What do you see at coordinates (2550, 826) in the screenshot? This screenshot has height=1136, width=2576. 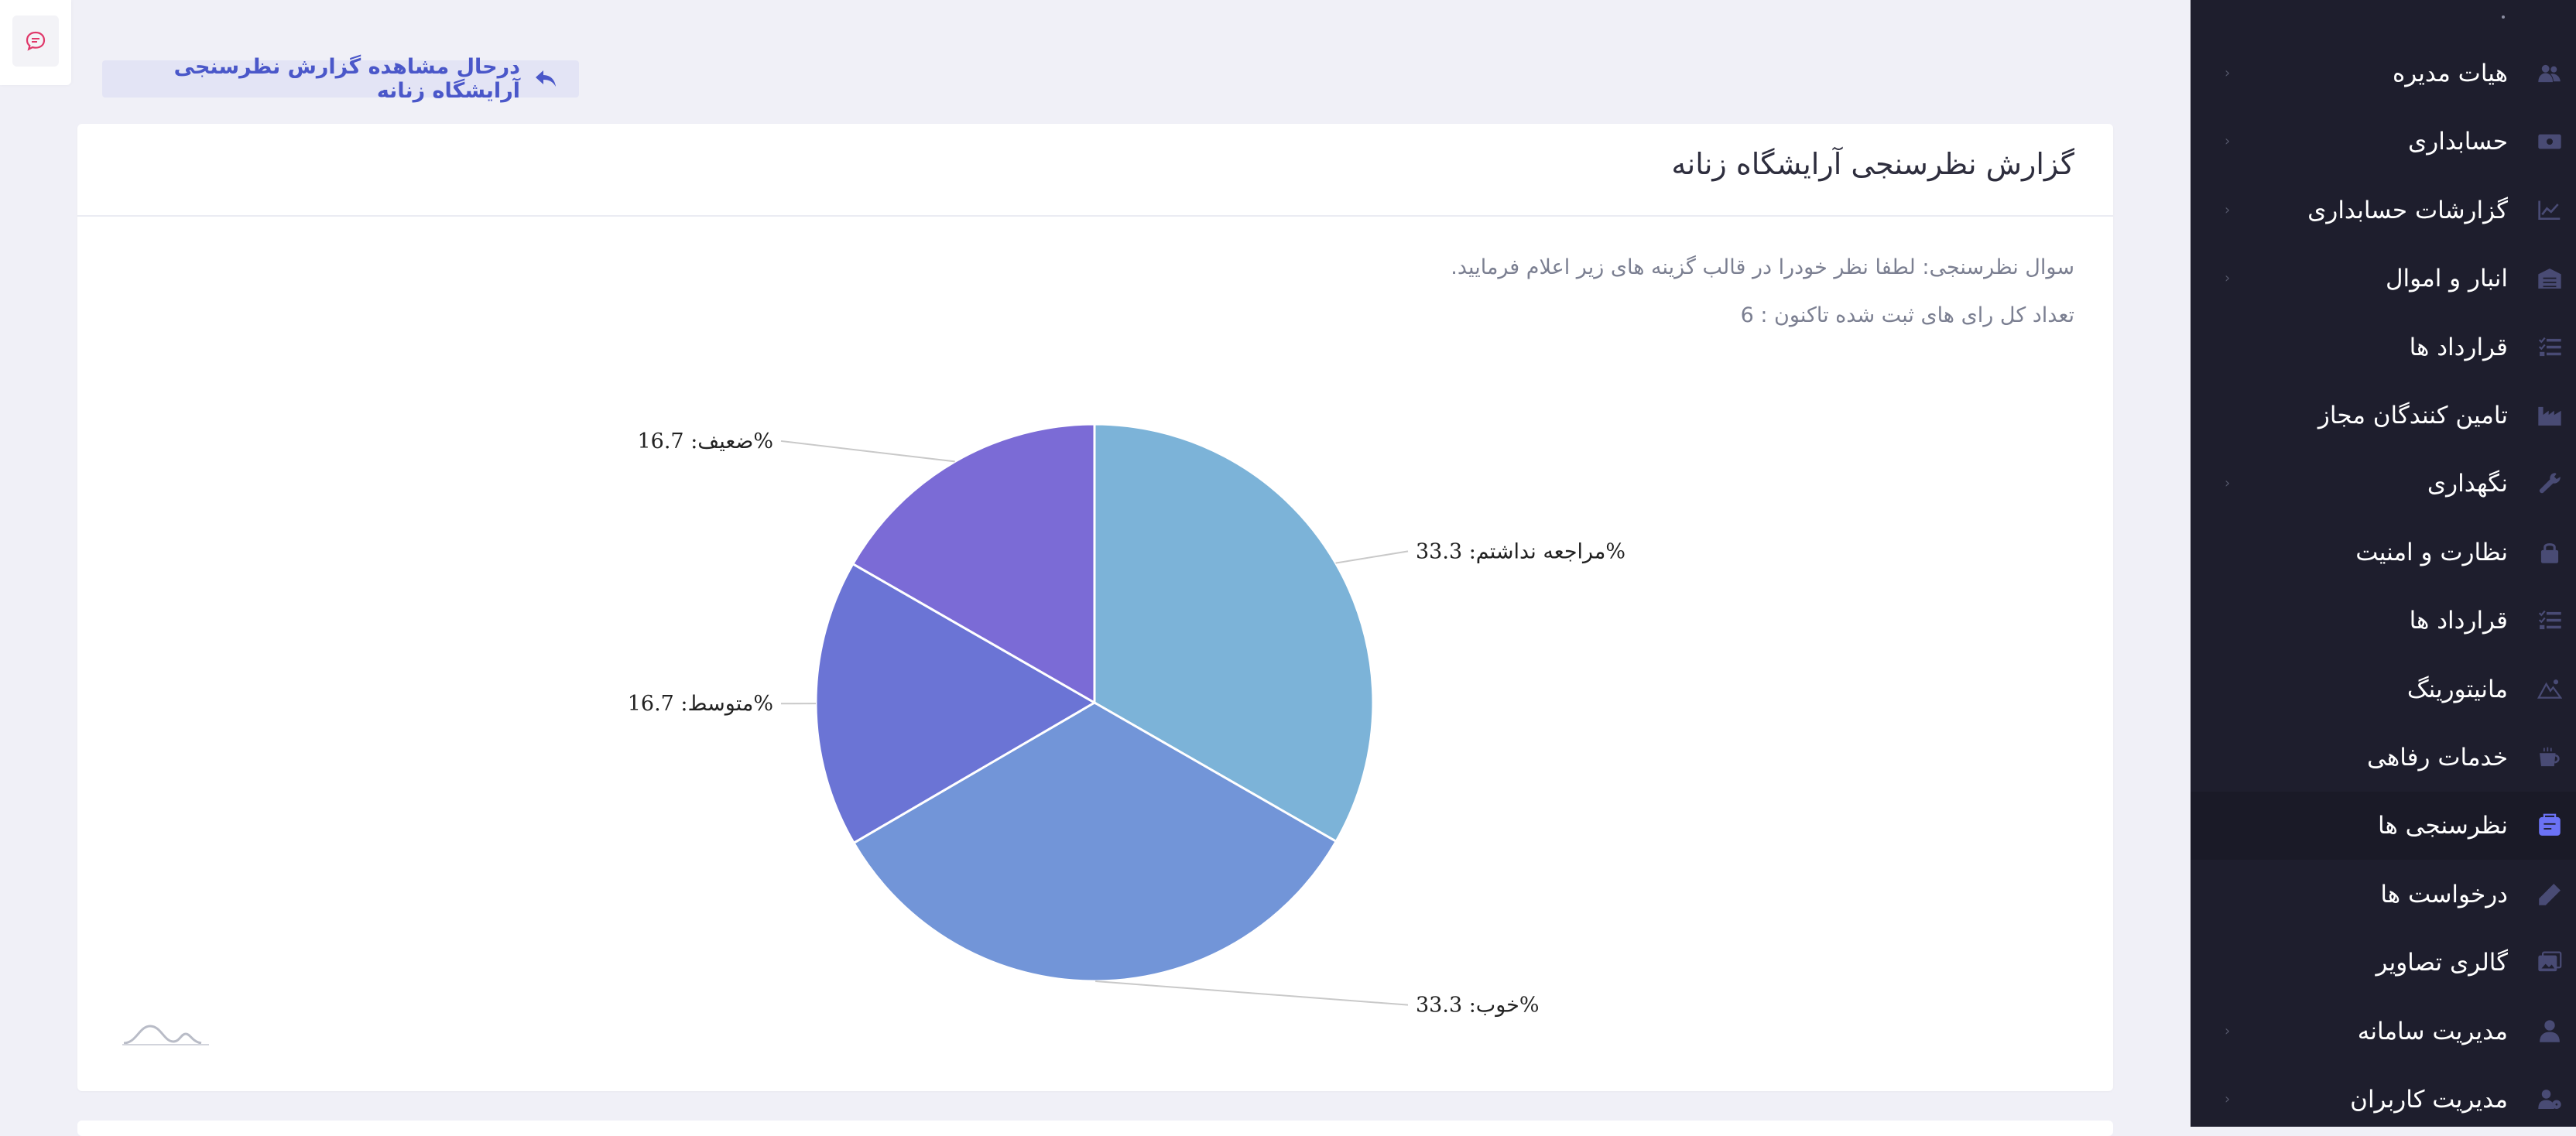 I see `poll-box-icon` at bounding box center [2550, 826].